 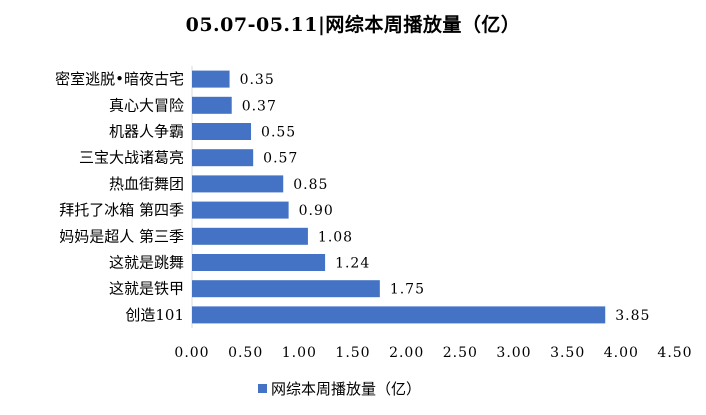 I want to click on x-tick-label: 2.00, so click(x=406, y=353).